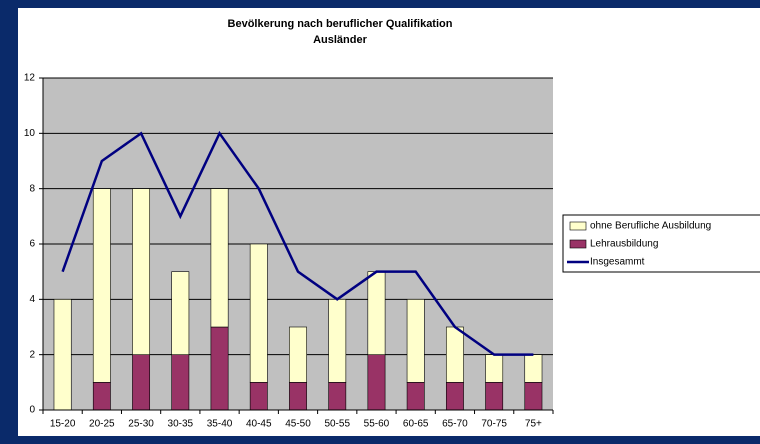 This screenshot has height=444, width=760. Describe the element at coordinates (377, 424) in the screenshot. I see `x-tick-label: 55-60` at that location.